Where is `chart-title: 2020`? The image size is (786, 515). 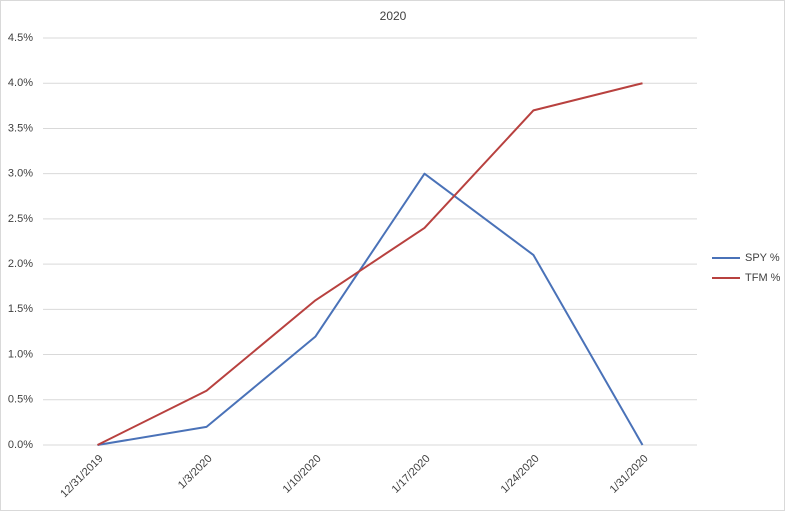 chart-title: 2020 is located at coordinates (393, 16).